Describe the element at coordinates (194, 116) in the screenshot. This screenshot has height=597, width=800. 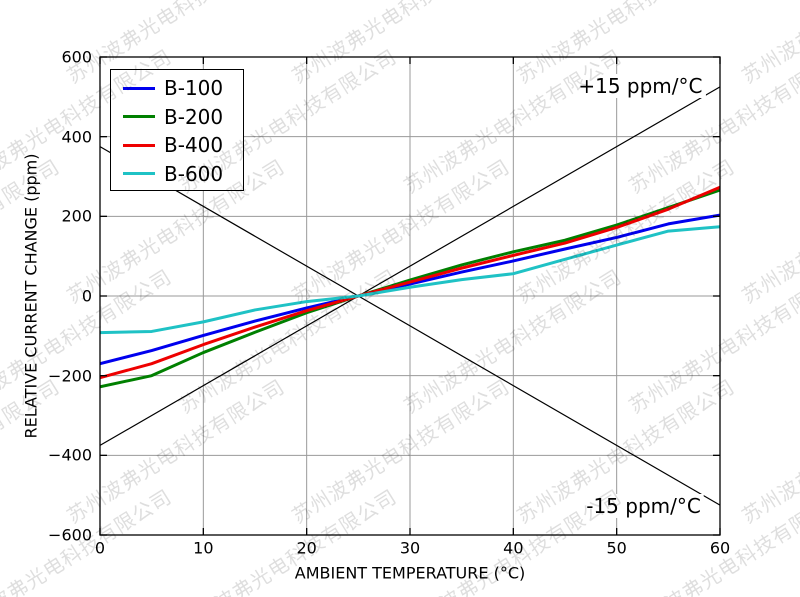
I see `legend-label-B-200: B-200` at that location.